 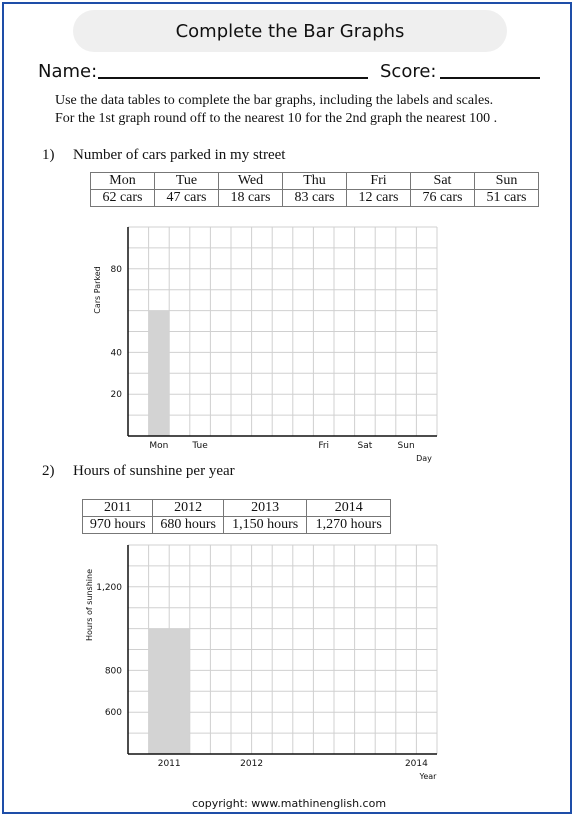 What do you see at coordinates (48, 155) in the screenshot?
I see `question-1-number: 1)` at bounding box center [48, 155].